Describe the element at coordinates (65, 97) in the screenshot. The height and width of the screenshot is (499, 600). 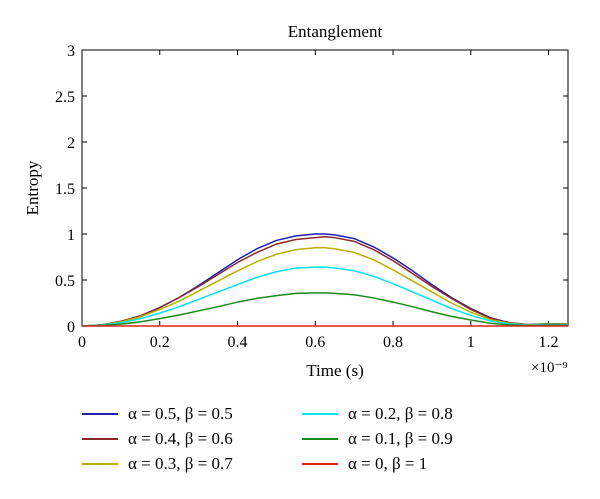
I see `y-tick-label: 2.5` at that location.